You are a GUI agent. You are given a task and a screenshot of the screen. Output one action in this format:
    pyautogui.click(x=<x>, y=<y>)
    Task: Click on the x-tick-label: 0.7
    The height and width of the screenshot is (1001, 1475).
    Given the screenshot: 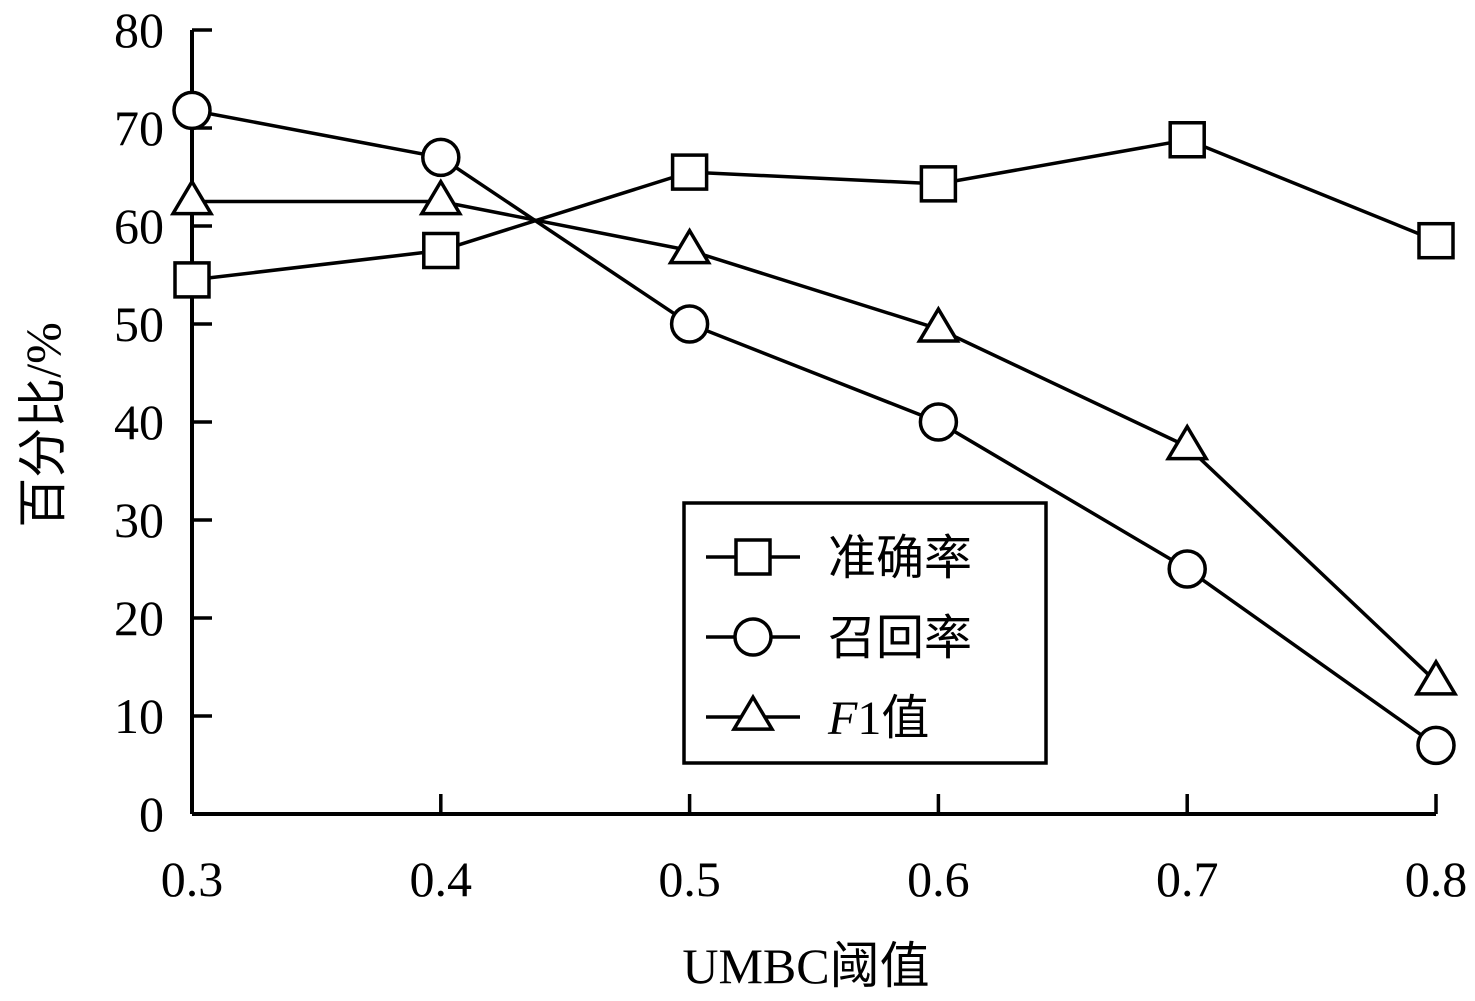 What is the action you would take?
    pyautogui.click(x=1187, y=879)
    